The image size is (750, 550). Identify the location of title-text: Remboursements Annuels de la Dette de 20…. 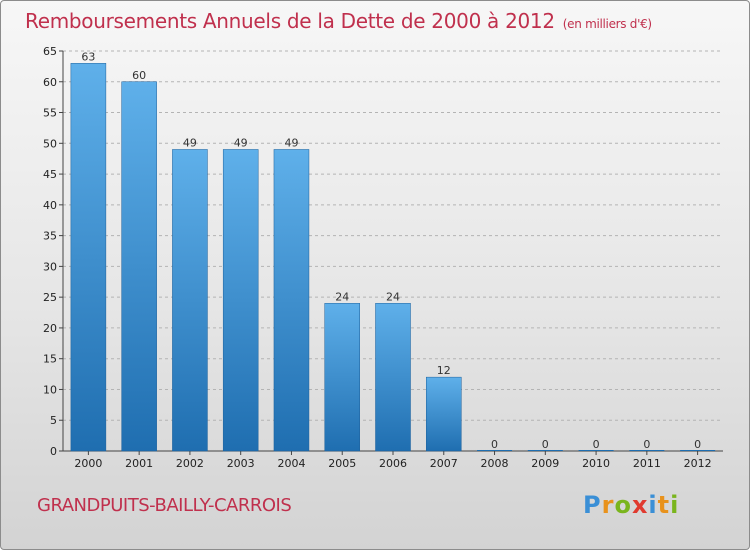
(290, 21).